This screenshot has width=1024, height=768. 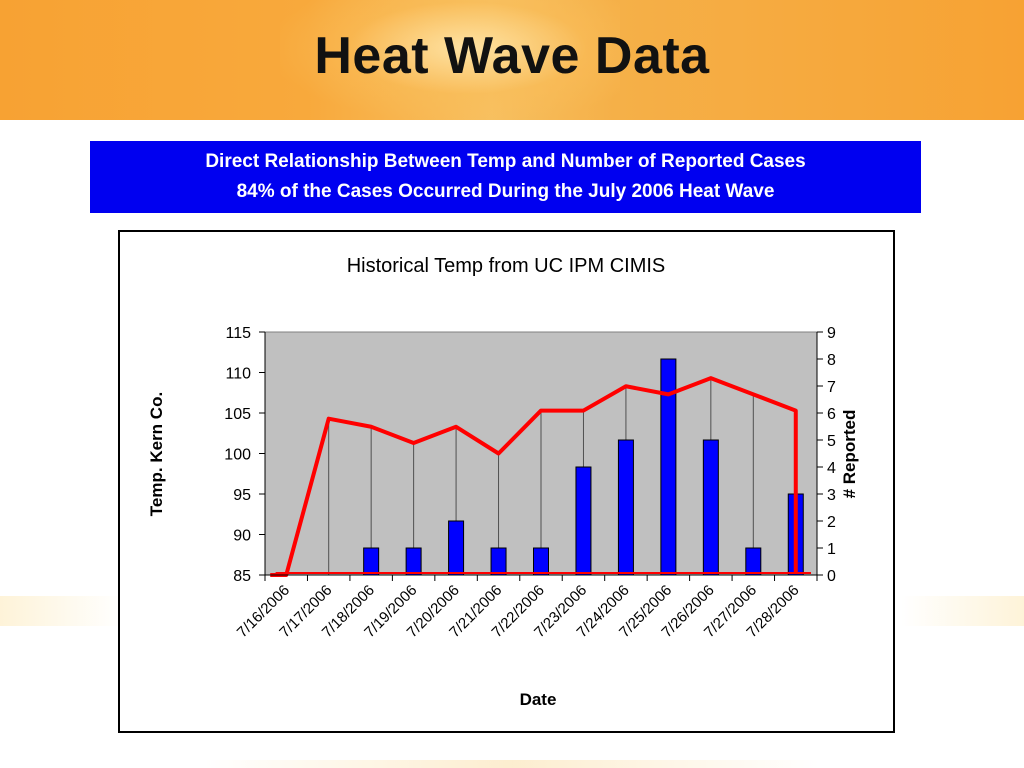 I want to click on x-axis-label: Date, so click(x=538, y=699).